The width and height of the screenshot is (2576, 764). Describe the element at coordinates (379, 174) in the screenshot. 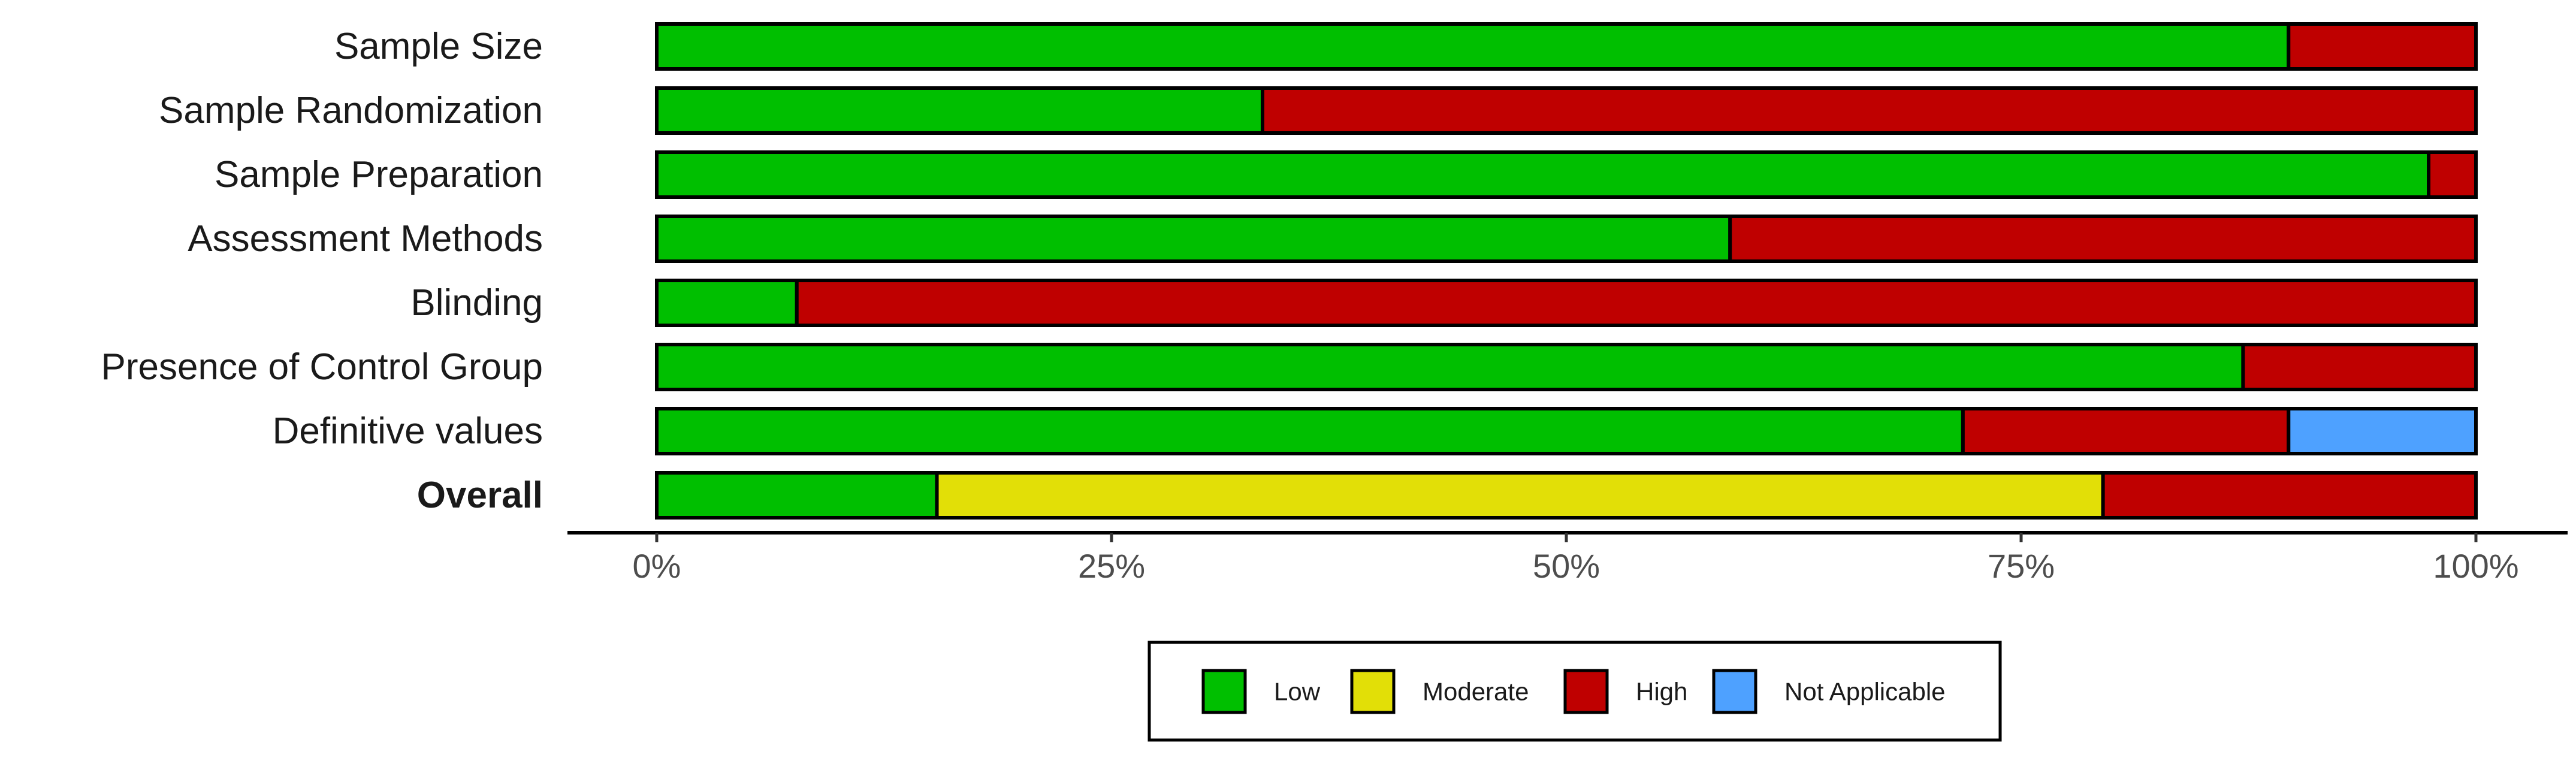

I see `category-label-sample-preparation: Sample Preparation` at that location.